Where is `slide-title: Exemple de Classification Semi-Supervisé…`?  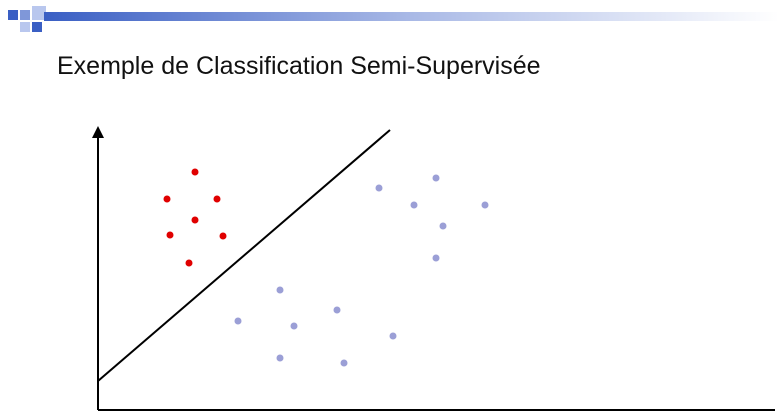
slide-title: Exemple de Classification Semi-Supervisé… is located at coordinates (299, 66).